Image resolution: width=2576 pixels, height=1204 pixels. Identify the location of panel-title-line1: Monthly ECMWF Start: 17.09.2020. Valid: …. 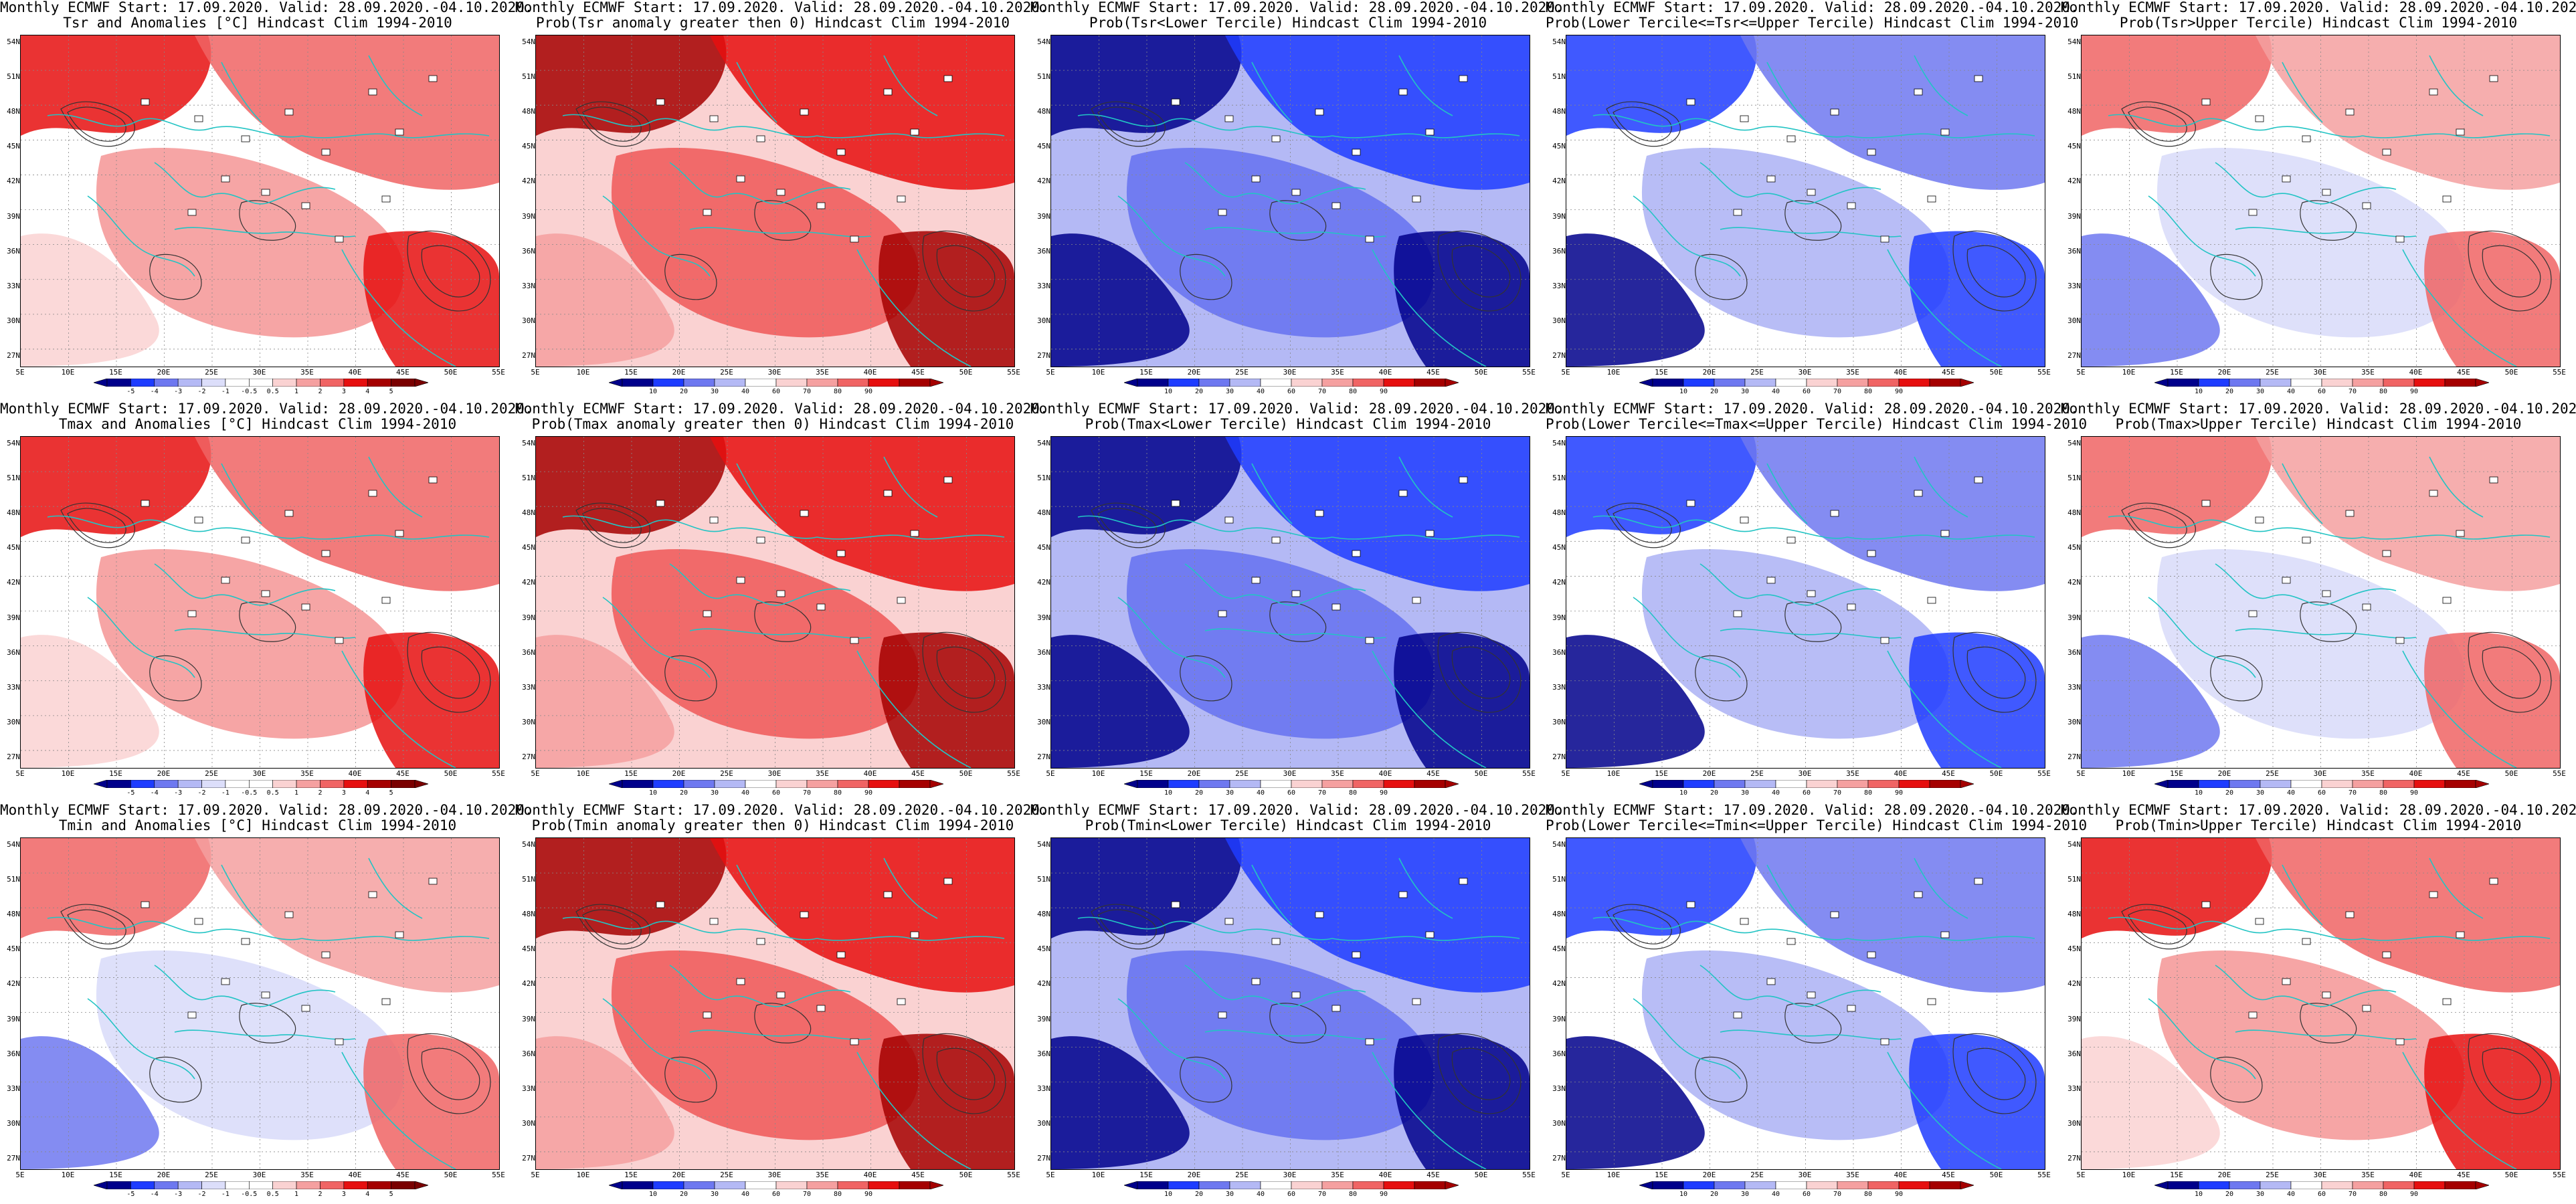
(1813, 810).